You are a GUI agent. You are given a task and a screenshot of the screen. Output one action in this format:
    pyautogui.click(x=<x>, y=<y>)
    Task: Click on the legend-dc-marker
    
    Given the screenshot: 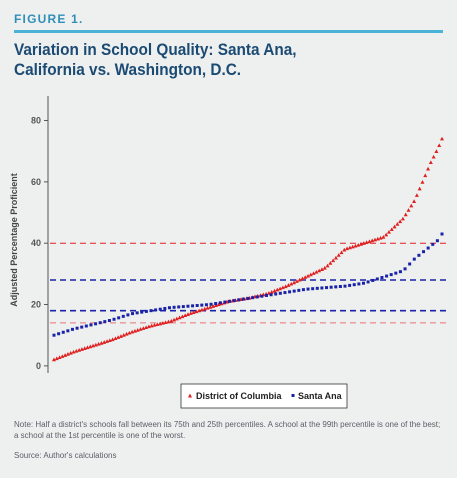 What is the action you would take?
    pyautogui.click(x=190, y=395)
    